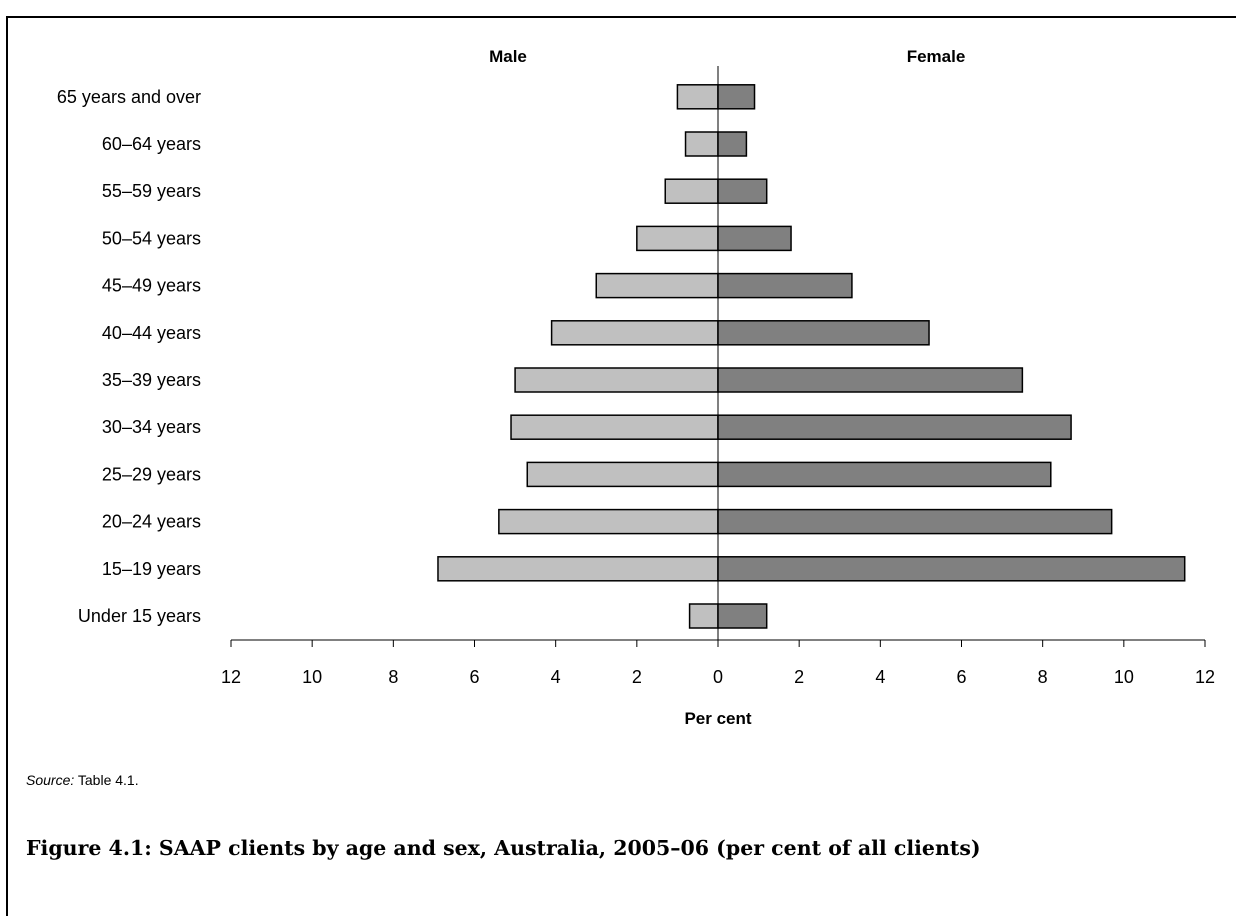  Describe the element at coordinates (151, 238) in the screenshot. I see `category-label: 50–54 years` at that location.